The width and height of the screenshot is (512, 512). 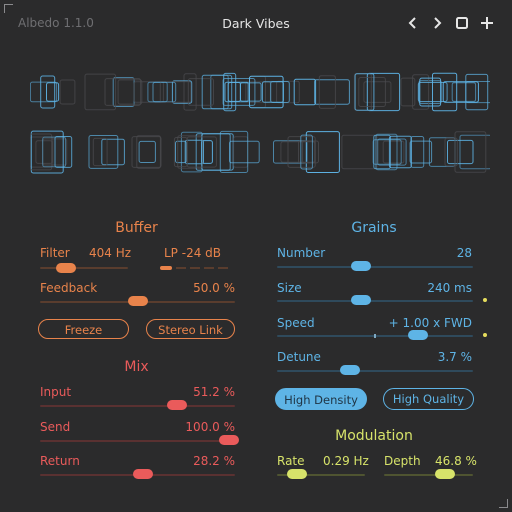 What do you see at coordinates (176, 405) in the screenshot?
I see `input-slider` at bounding box center [176, 405].